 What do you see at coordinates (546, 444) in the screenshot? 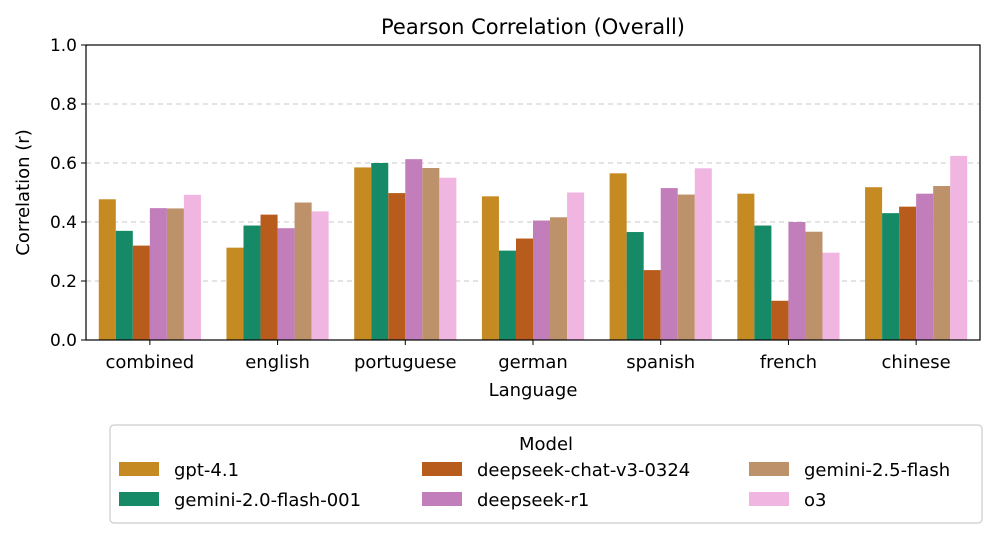
I see `legend-title: Model` at bounding box center [546, 444].